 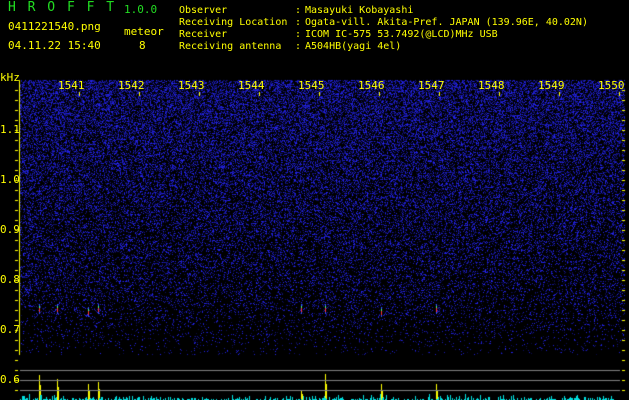 What do you see at coordinates (144, 31) in the screenshot?
I see `meteor-label: meteor` at bounding box center [144, 31].